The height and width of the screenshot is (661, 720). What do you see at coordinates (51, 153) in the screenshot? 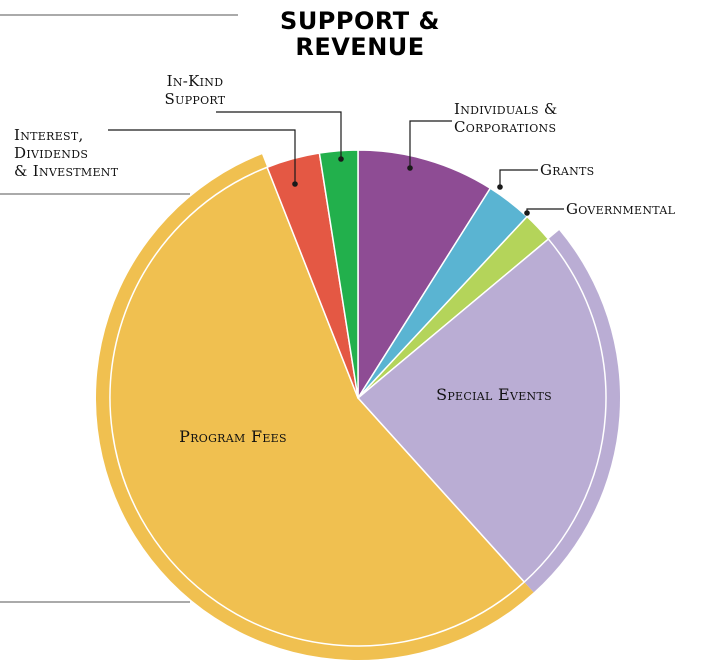
I see `slice-label-interest-dividends-investment-line-2: Dividends` at bounding box center [51, 153].